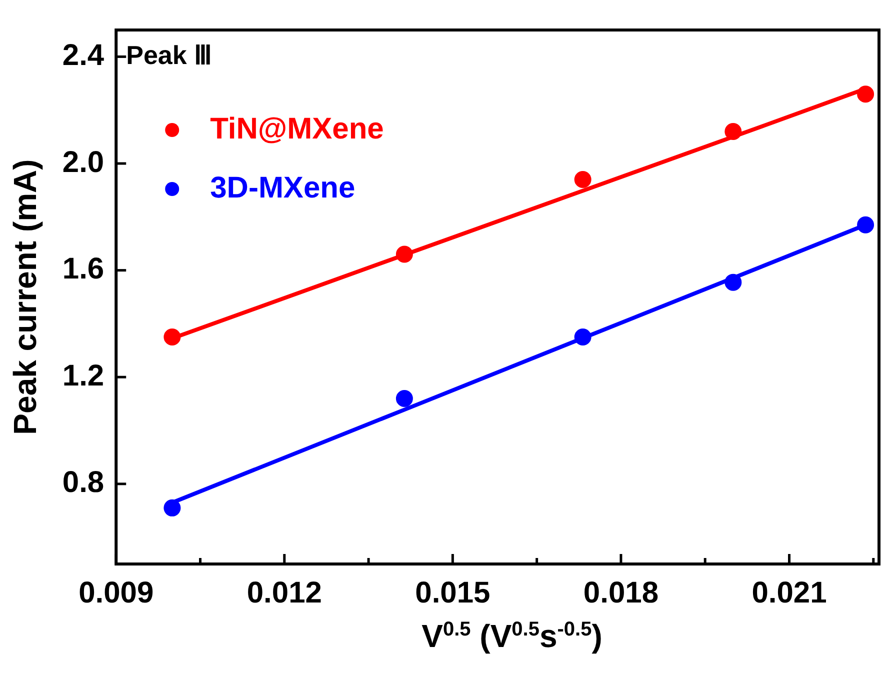 The height and width of the screenshot is (686, 888). Describe the element at coordinates (789, 593) in the screenshot. I see `x-tick-label: 0.021` at that location.